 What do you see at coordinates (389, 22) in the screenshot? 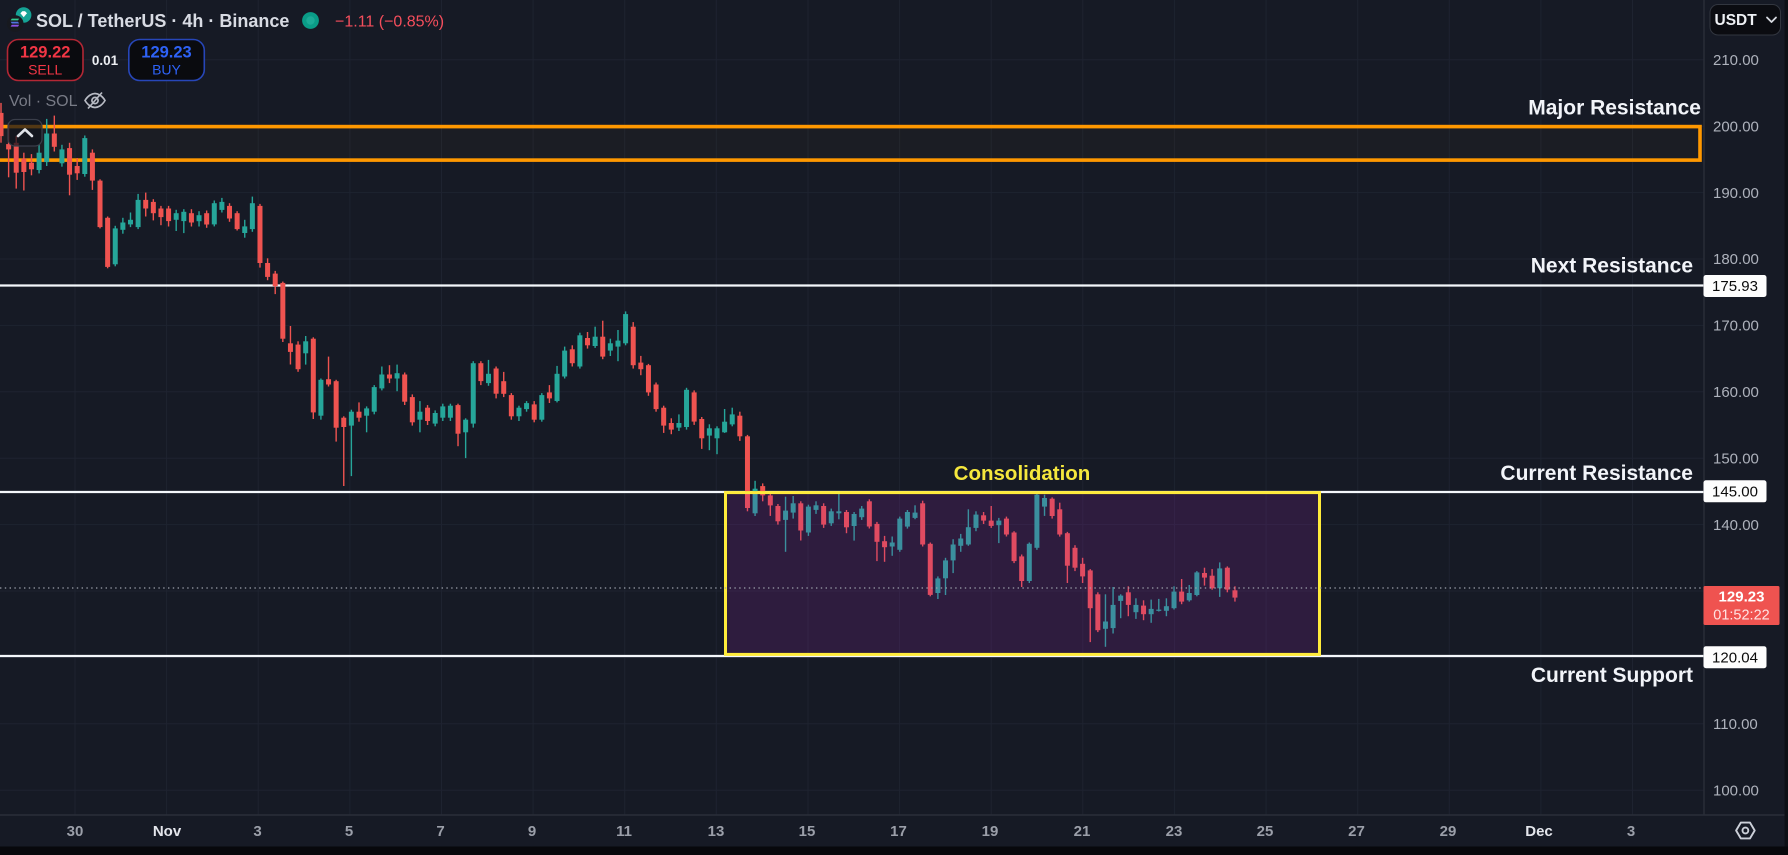
I see `svg-text: −1.11 (−0.85%)` at bounding box center [389, 22].